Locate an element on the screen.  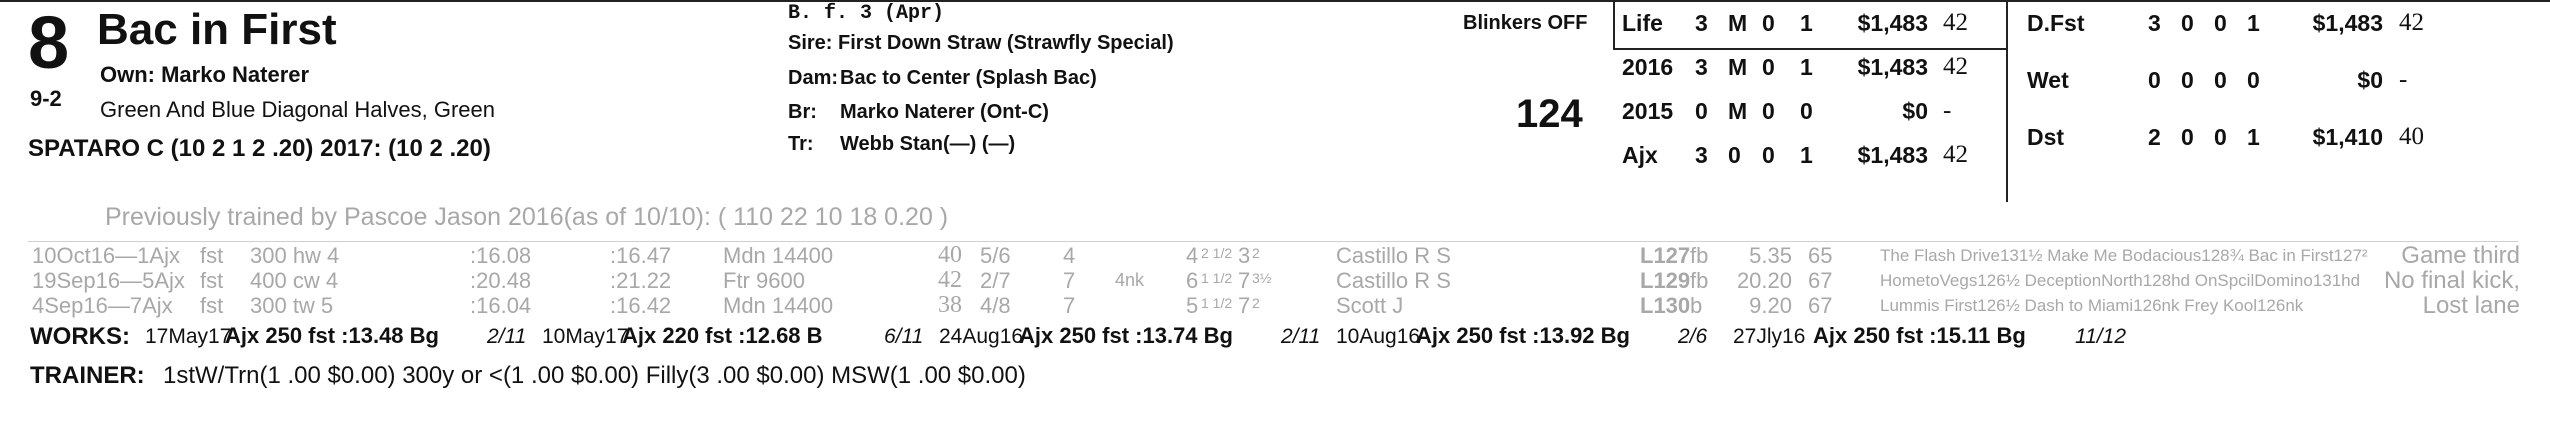
trainer-stats-label: TRAINER: is located at coordinates (87, 375).